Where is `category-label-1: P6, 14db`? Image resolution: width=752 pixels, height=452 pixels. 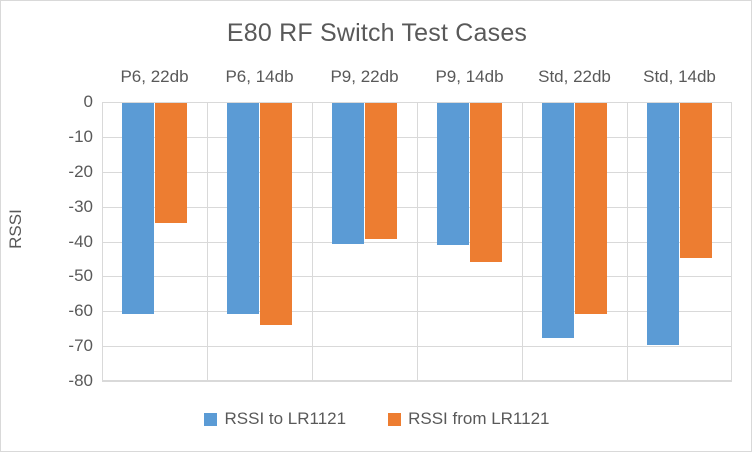
category-label-1: P6, 14db is located at coordinates (259, 76).